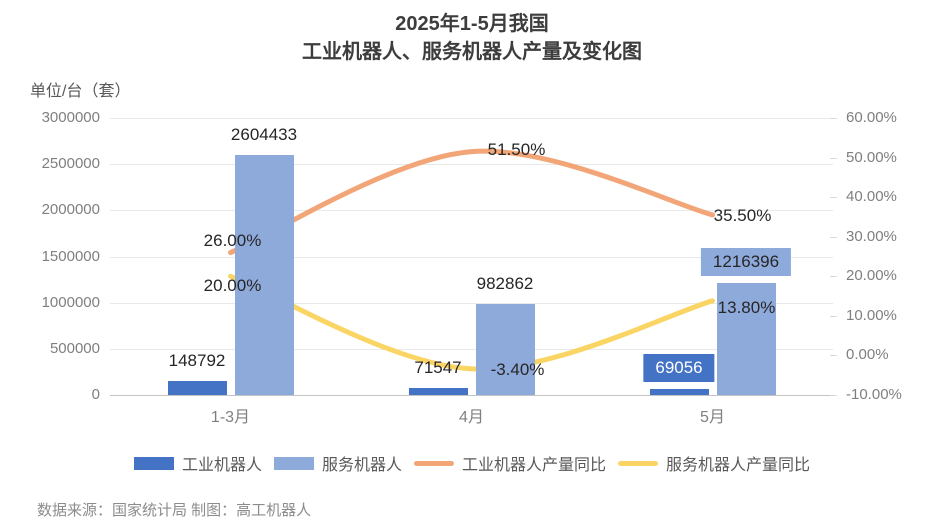 The image size is (944, 528). Describe the element at coordinates (738, 465) in the screenshot. I see `legend-label-service-robot-yoy: 服务机器人产量同比` at that location.